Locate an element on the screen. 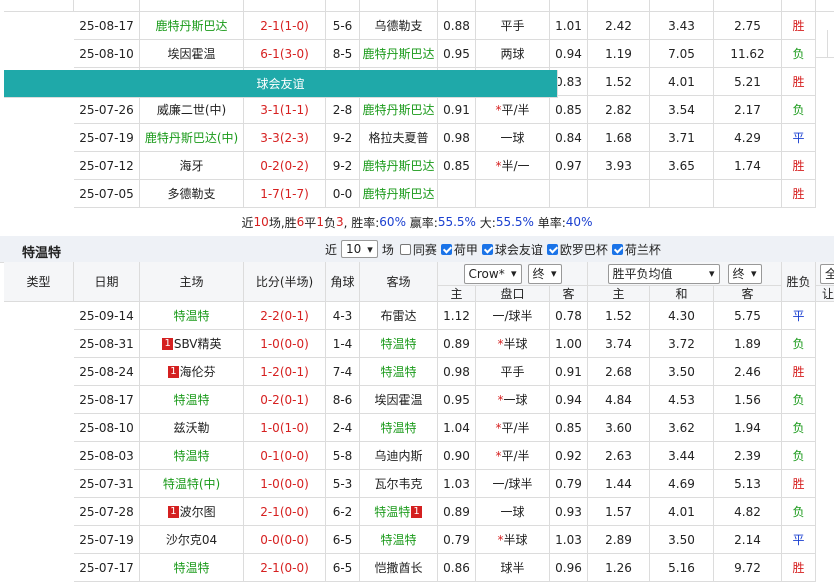 The height and width of the screenshot is (588, 834). subheader-p1: 主 is located at coordinates (619, 294).